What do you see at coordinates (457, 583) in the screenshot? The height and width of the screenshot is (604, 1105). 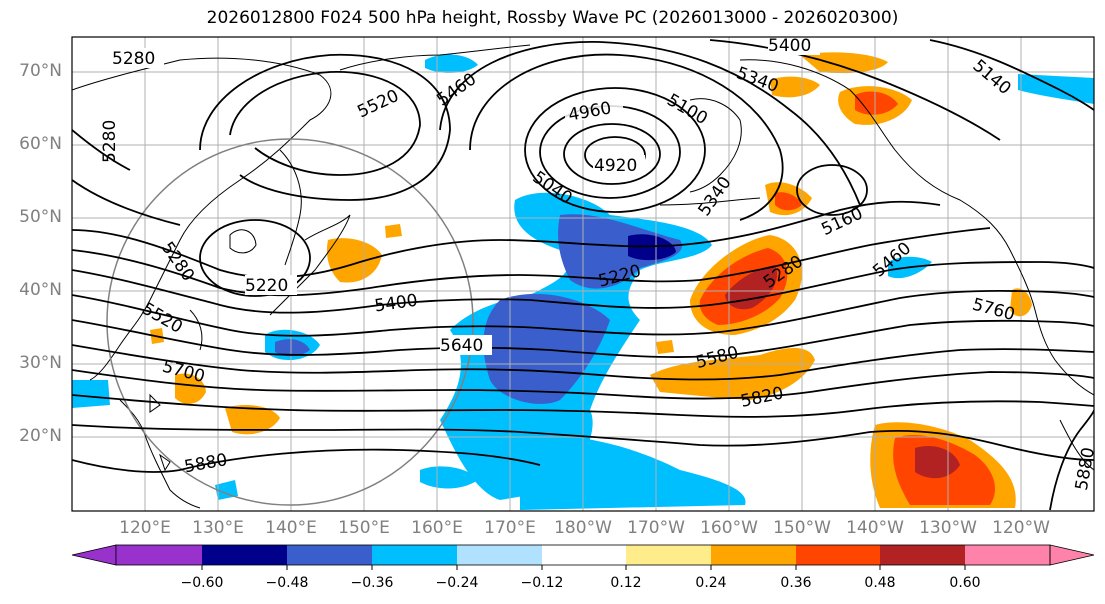 I see `colorbar-tick-label: −0.24` at bounding box center [457, 583].